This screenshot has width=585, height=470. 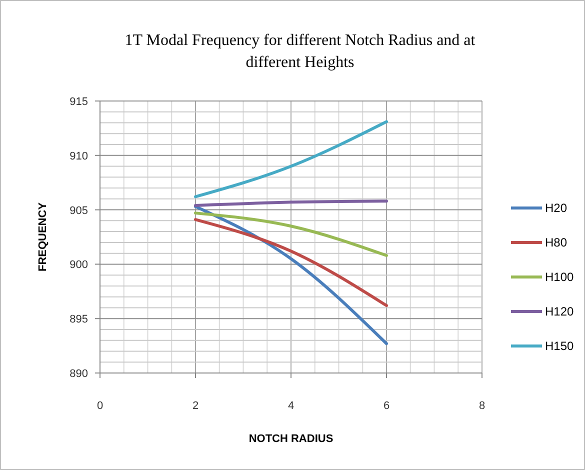 What do you see at coordinates (195, 406) in the screenshot?
I see `x-tick-label: 2` at bounding box center [195, 406].